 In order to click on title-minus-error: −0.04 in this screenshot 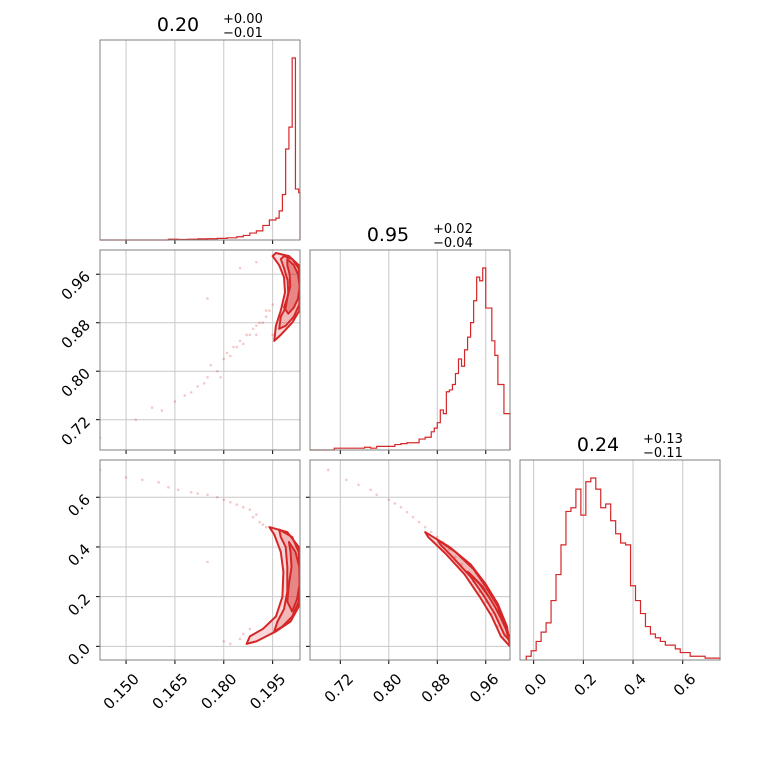, I will do `click(453, 243)`.